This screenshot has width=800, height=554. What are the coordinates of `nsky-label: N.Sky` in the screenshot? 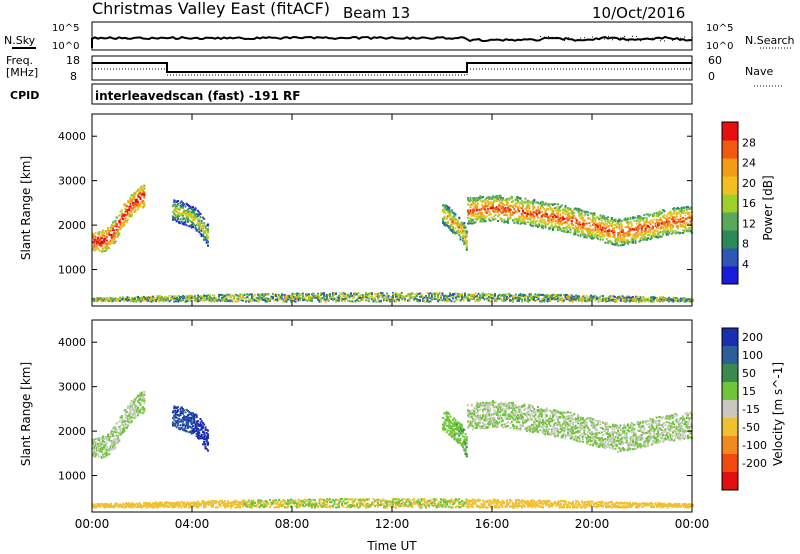 It's located at (20, 40).